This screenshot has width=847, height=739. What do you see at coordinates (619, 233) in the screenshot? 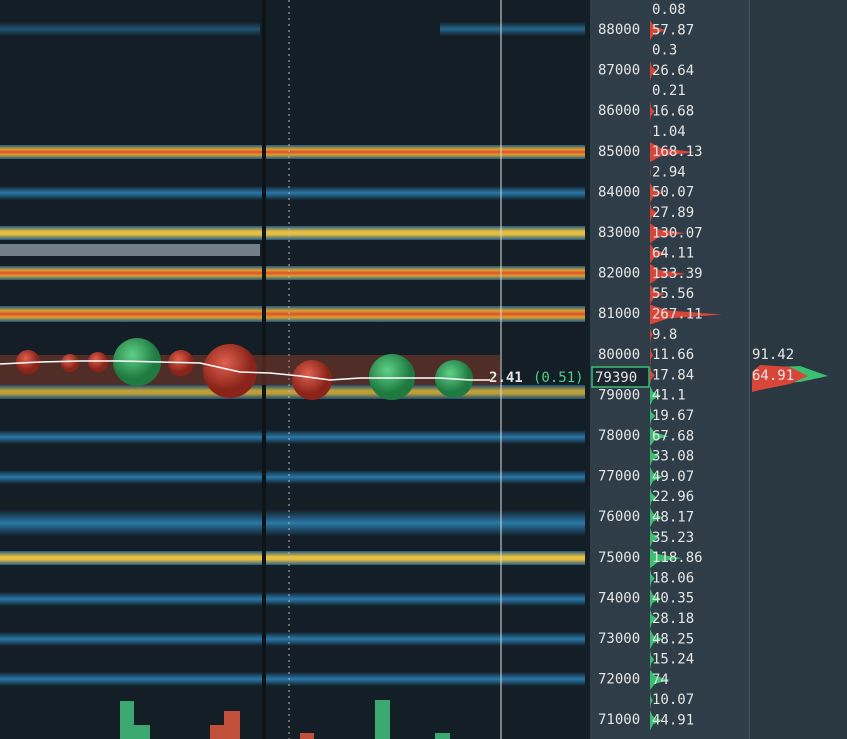
I see `price-level: 83000` at bounding box center [619, 233].